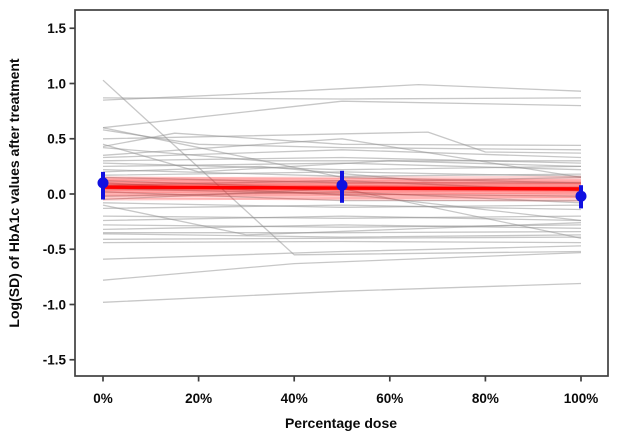 The image size is (617, 441). I want to click on x-tick-label: 100%, so click(581, 398).